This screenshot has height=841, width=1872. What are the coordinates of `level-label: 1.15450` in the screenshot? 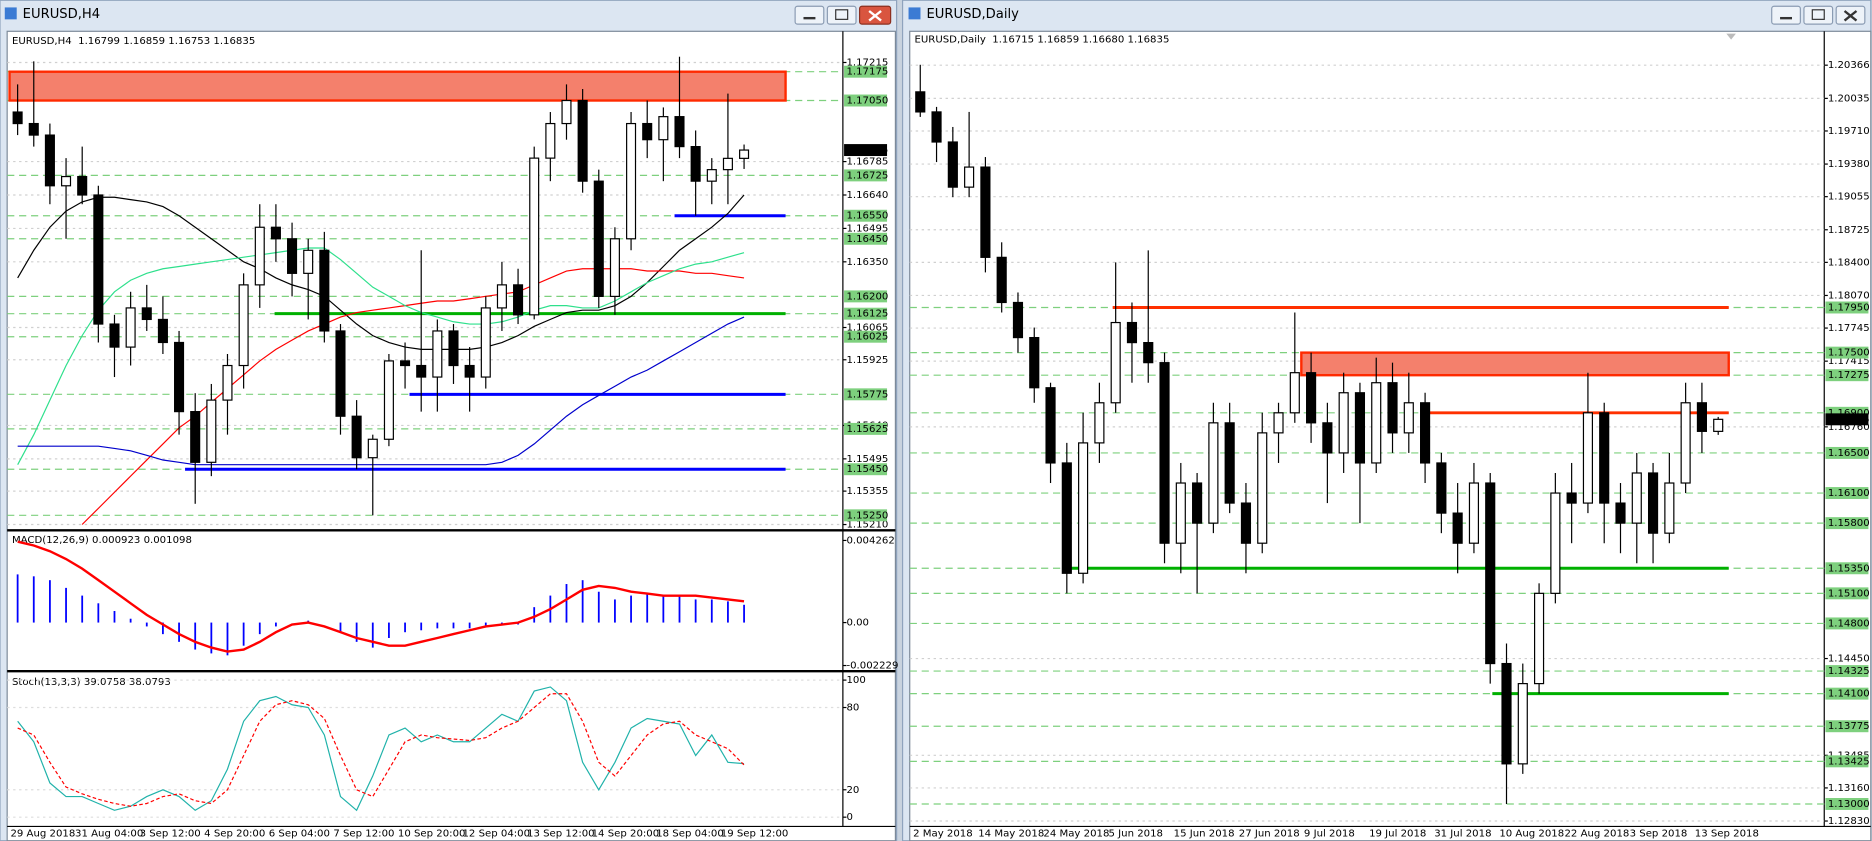 It's located at (867, 469).